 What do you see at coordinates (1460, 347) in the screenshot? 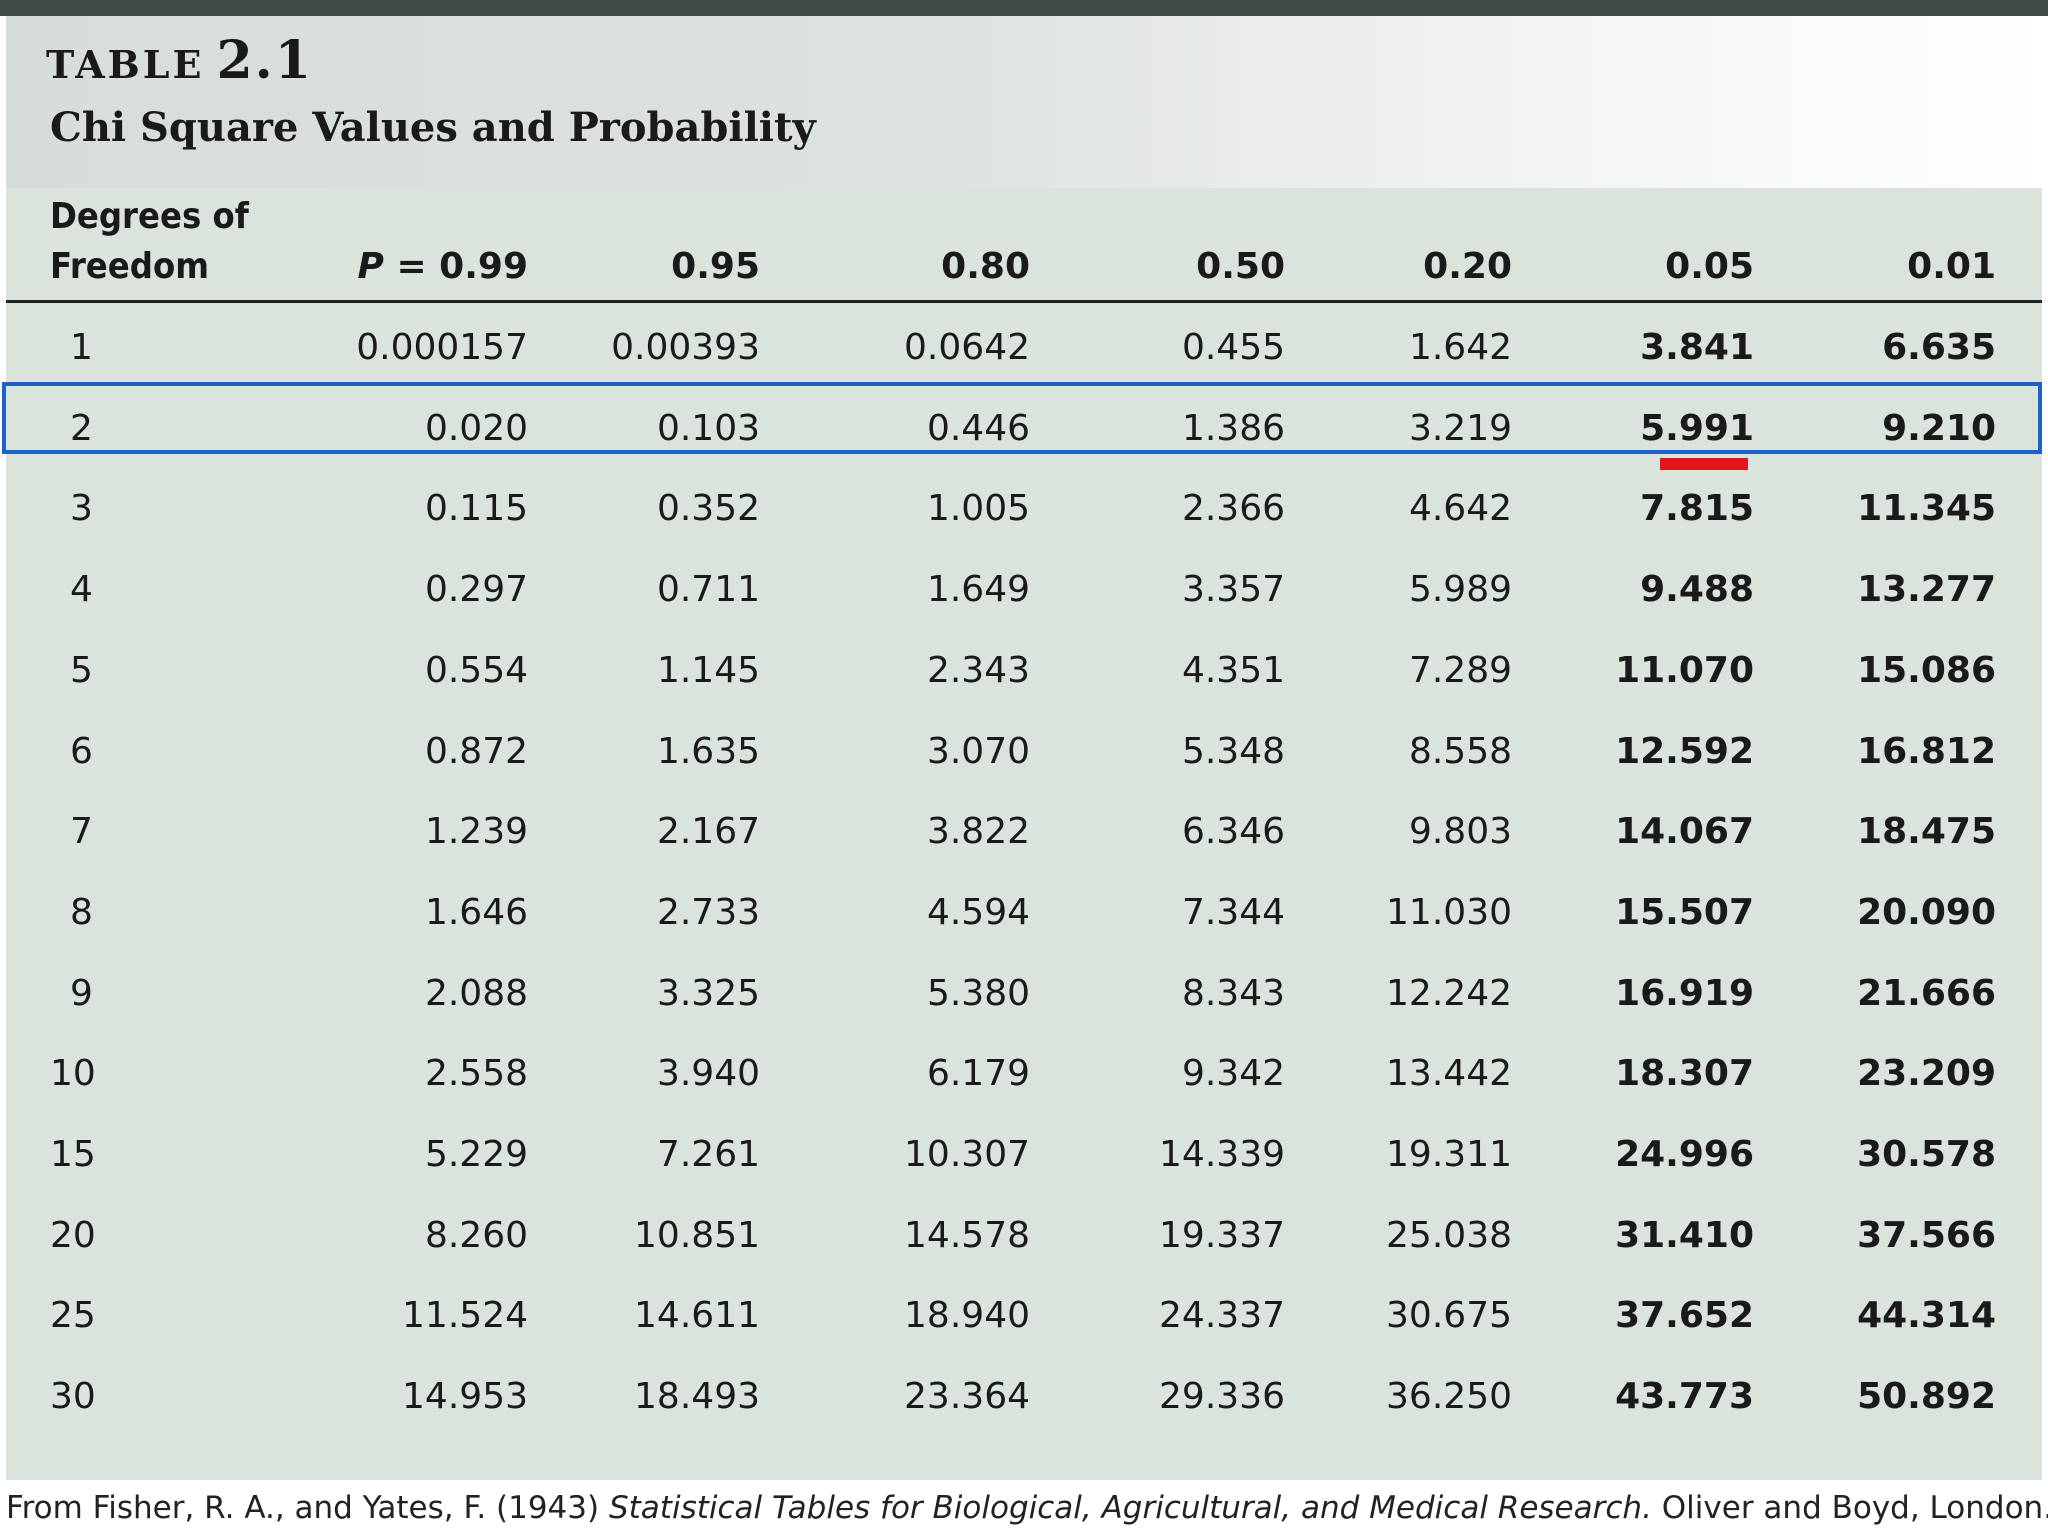
I see `cell-value: 1.642` at bounding box center [1460, 347].